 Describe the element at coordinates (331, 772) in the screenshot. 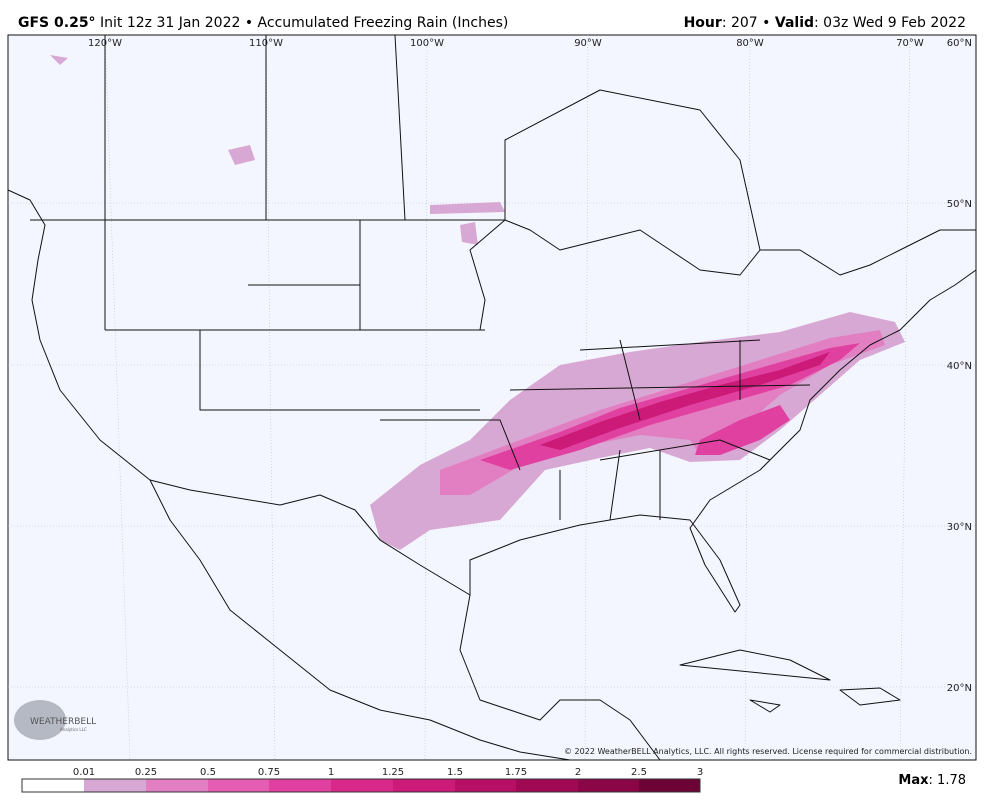

I see `legend-tick: 1` at that location.